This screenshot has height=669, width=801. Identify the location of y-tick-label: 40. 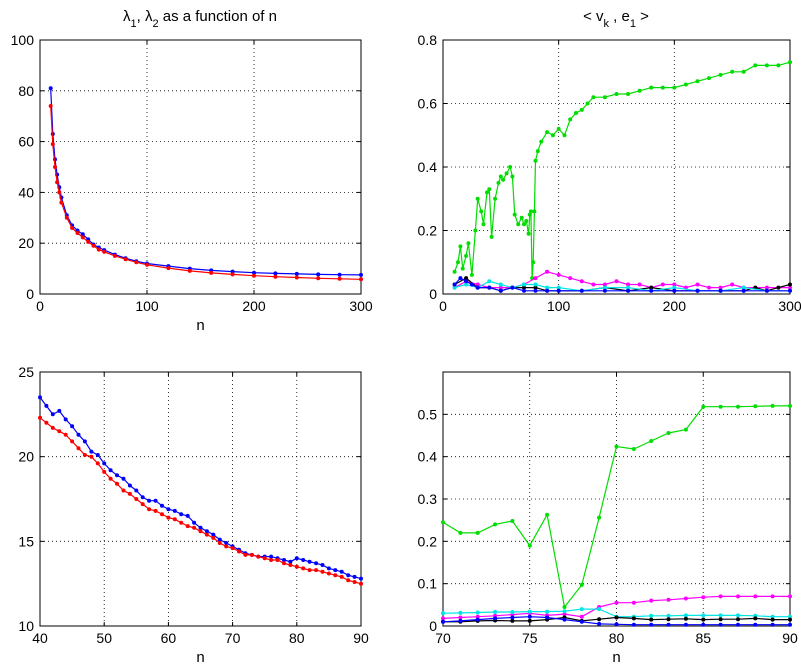
(26, 192).